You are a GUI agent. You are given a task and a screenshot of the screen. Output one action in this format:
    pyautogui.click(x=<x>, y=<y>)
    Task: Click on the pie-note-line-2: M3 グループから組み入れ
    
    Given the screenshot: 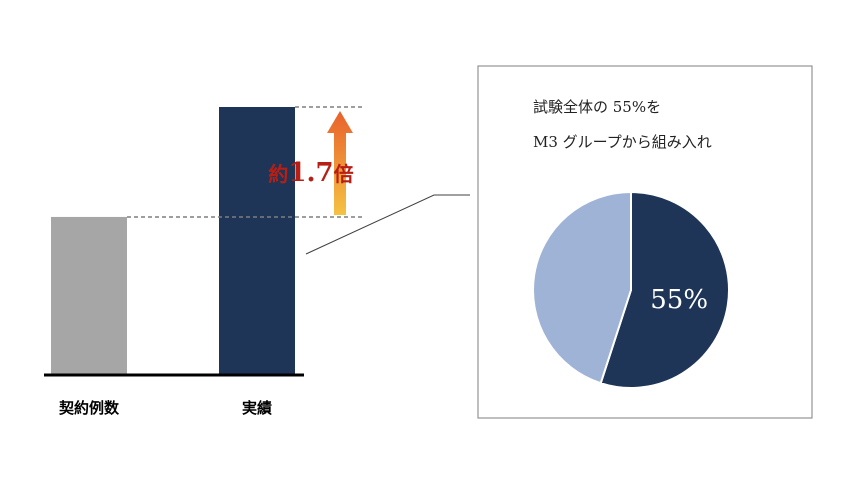 What is the action you would take?
    pyautogui.click(x=622, y=142)
    